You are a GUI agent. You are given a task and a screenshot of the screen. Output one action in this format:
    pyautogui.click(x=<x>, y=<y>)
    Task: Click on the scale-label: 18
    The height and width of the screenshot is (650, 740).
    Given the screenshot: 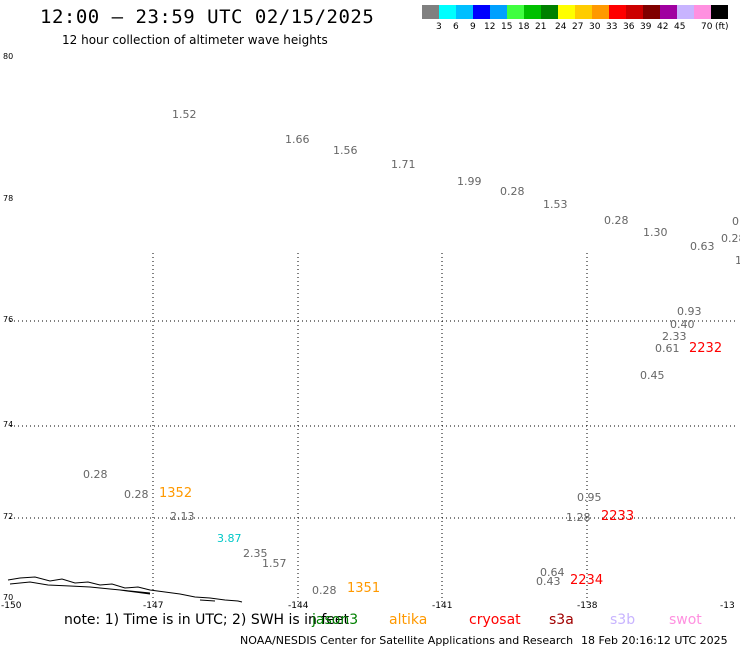 What is the action you would take?
    pyautogui.click(x=524, y=27)
    